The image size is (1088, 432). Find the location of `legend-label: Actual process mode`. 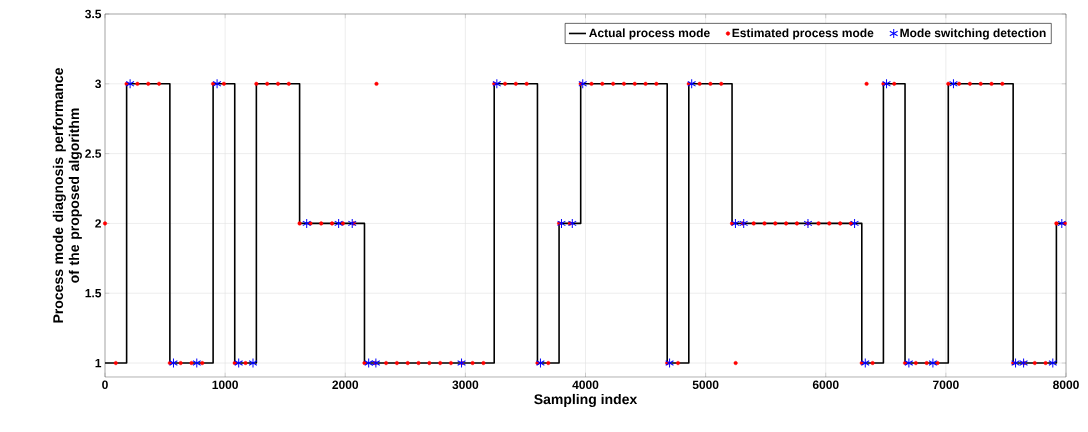

legend-label: Actual process mode is located at coordinates (649, 34).